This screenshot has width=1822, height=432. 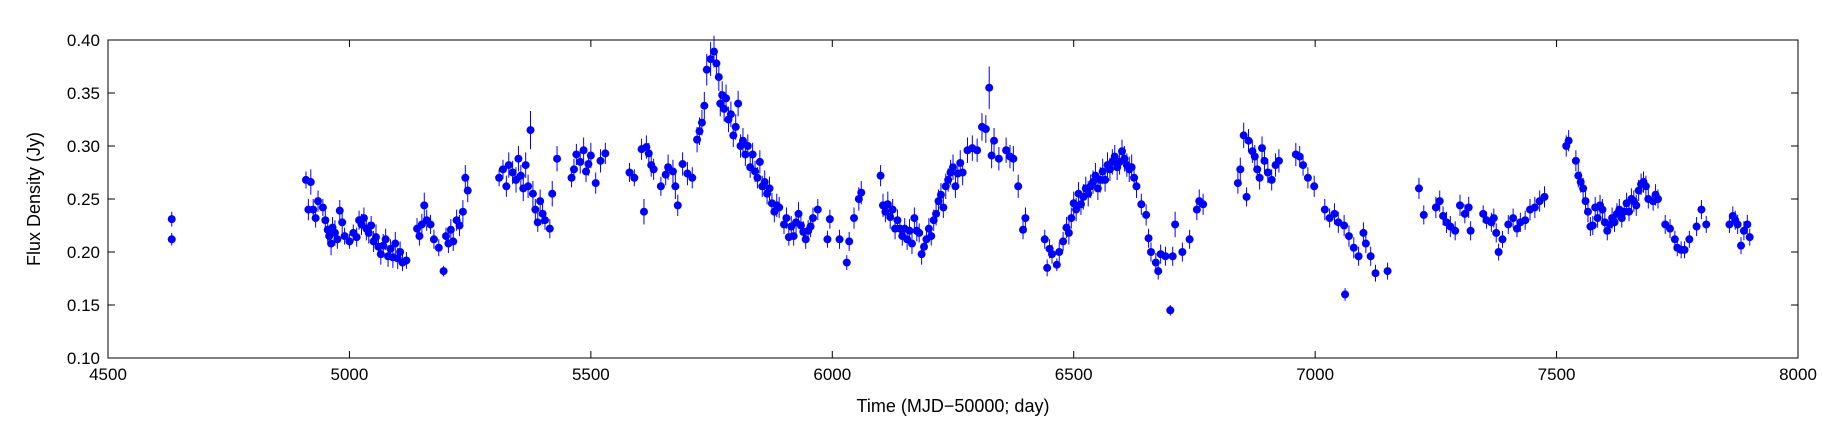 I want to click on x-tick-label: 7500, so click(x=1557, y=374).